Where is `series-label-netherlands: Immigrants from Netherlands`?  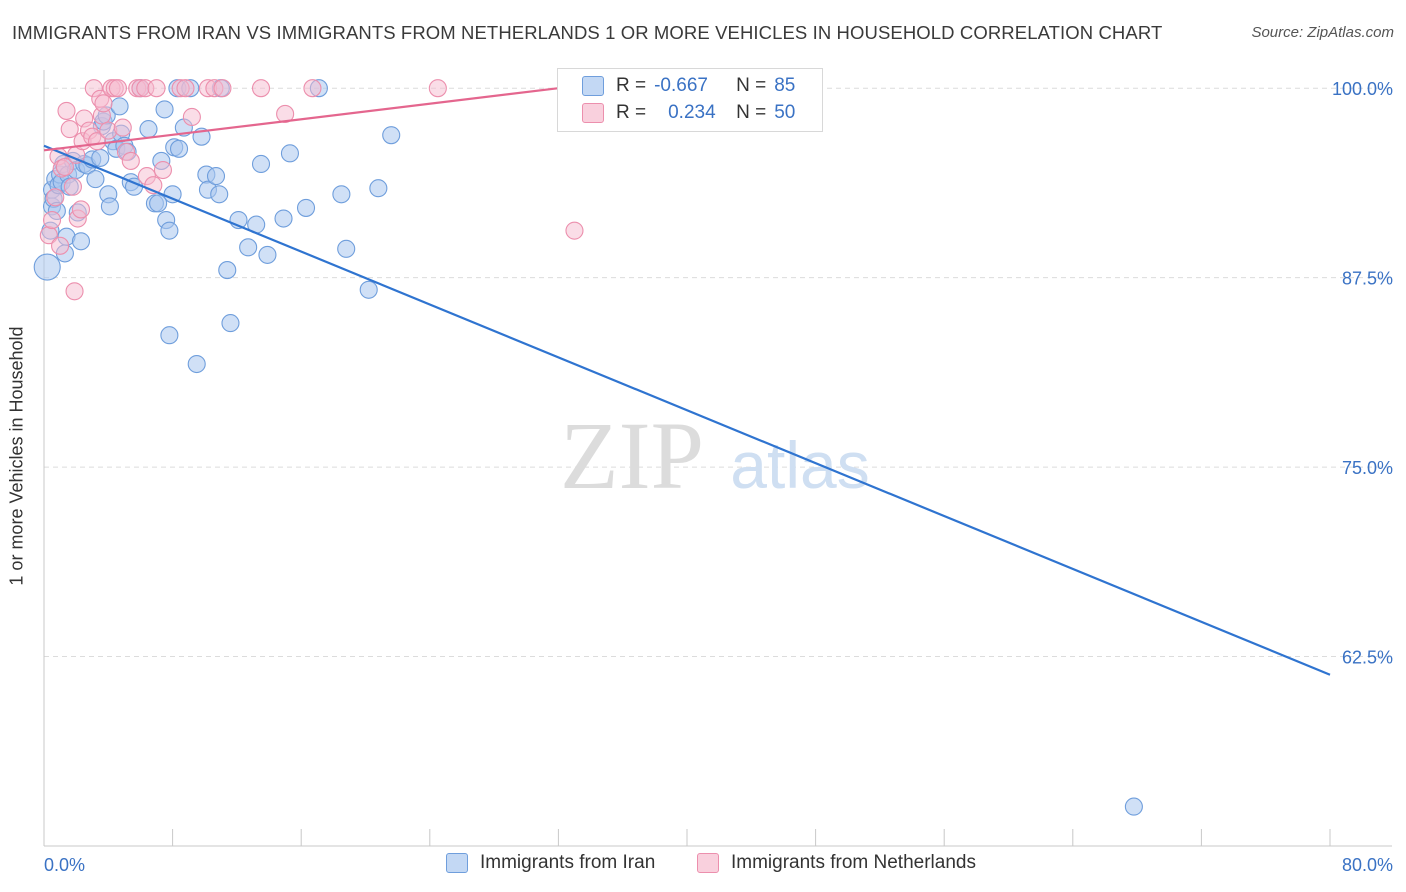 series-label-netherlands: Immigrants from Netherlands is located at coordinates (853, 862).